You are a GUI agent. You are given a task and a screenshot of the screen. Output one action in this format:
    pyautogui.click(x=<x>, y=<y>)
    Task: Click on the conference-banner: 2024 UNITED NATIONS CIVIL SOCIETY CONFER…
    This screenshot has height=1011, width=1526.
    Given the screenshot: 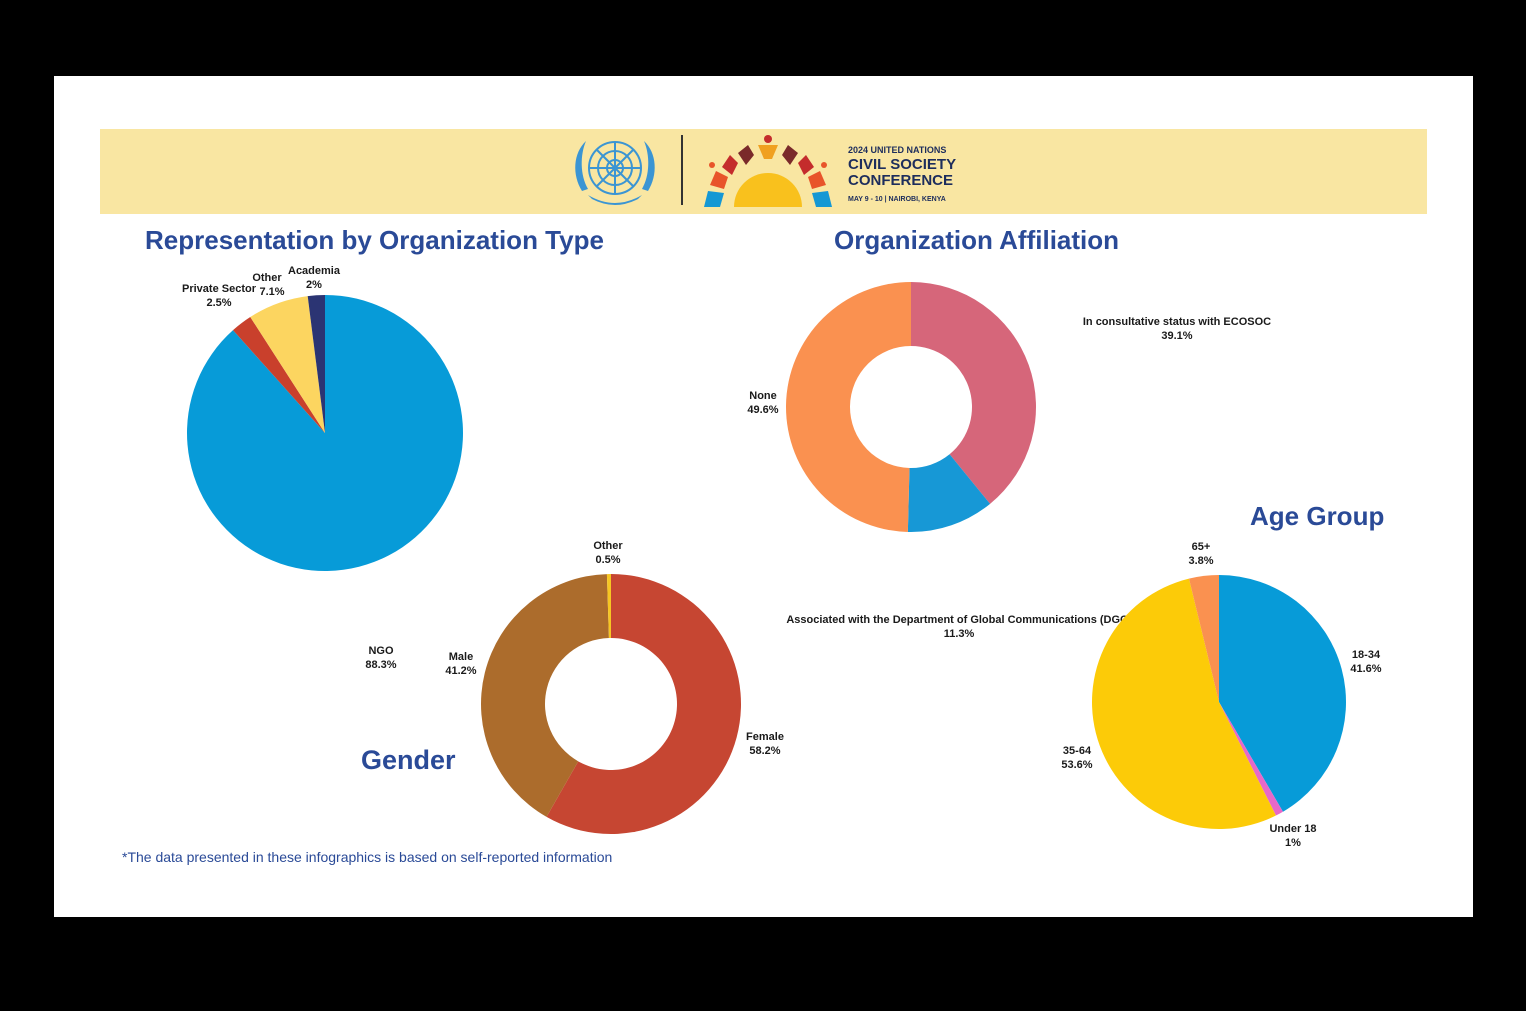 What is the action you would take?
    pyautogui.click(x=763, y=171)
    